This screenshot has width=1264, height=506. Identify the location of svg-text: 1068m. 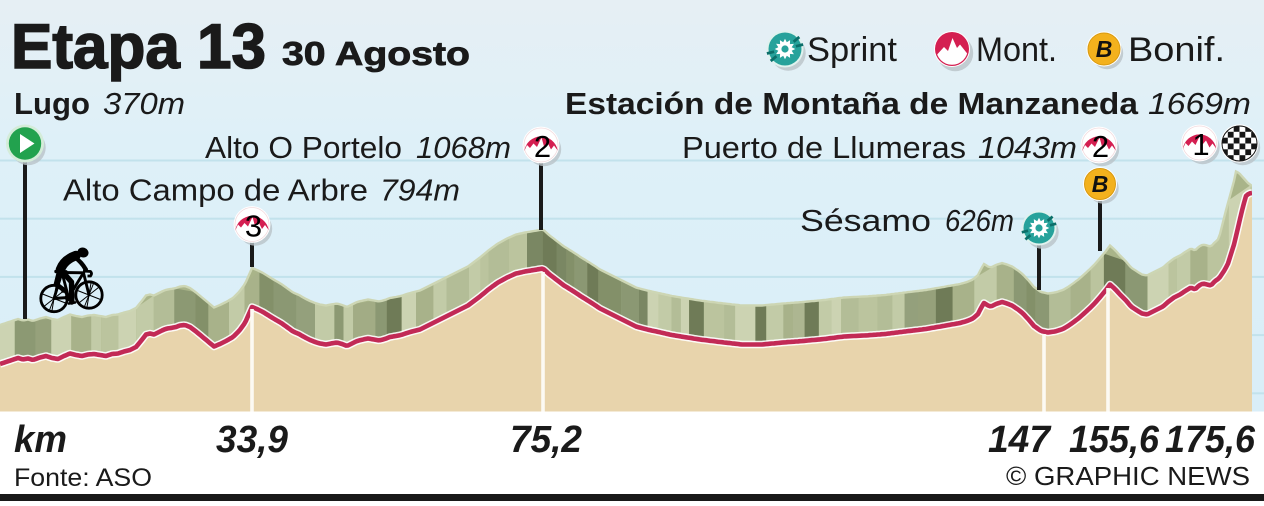
(463, 148).